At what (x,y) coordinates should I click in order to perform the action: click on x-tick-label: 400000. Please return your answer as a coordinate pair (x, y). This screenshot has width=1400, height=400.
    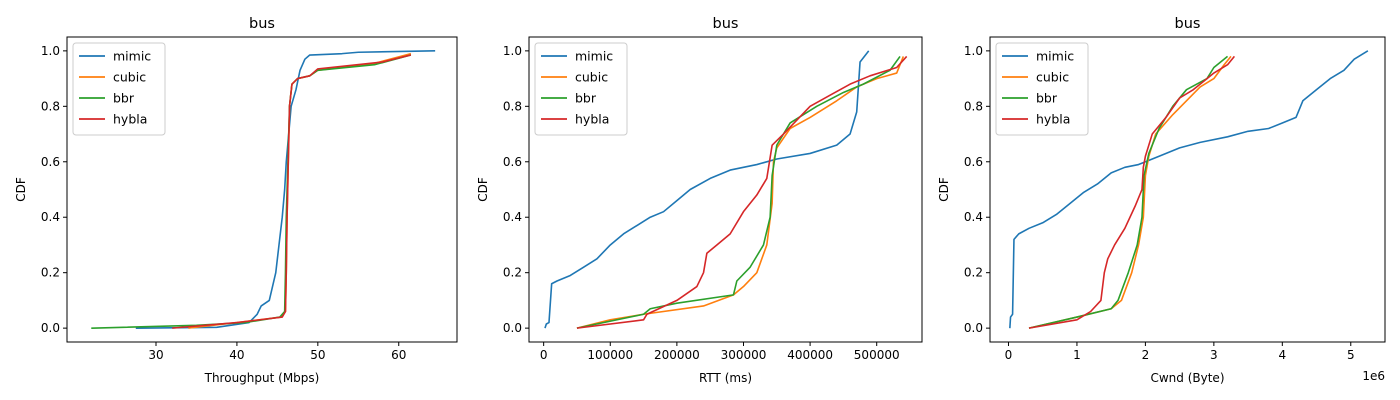
    Looking at the image, I should click on (810, 355).